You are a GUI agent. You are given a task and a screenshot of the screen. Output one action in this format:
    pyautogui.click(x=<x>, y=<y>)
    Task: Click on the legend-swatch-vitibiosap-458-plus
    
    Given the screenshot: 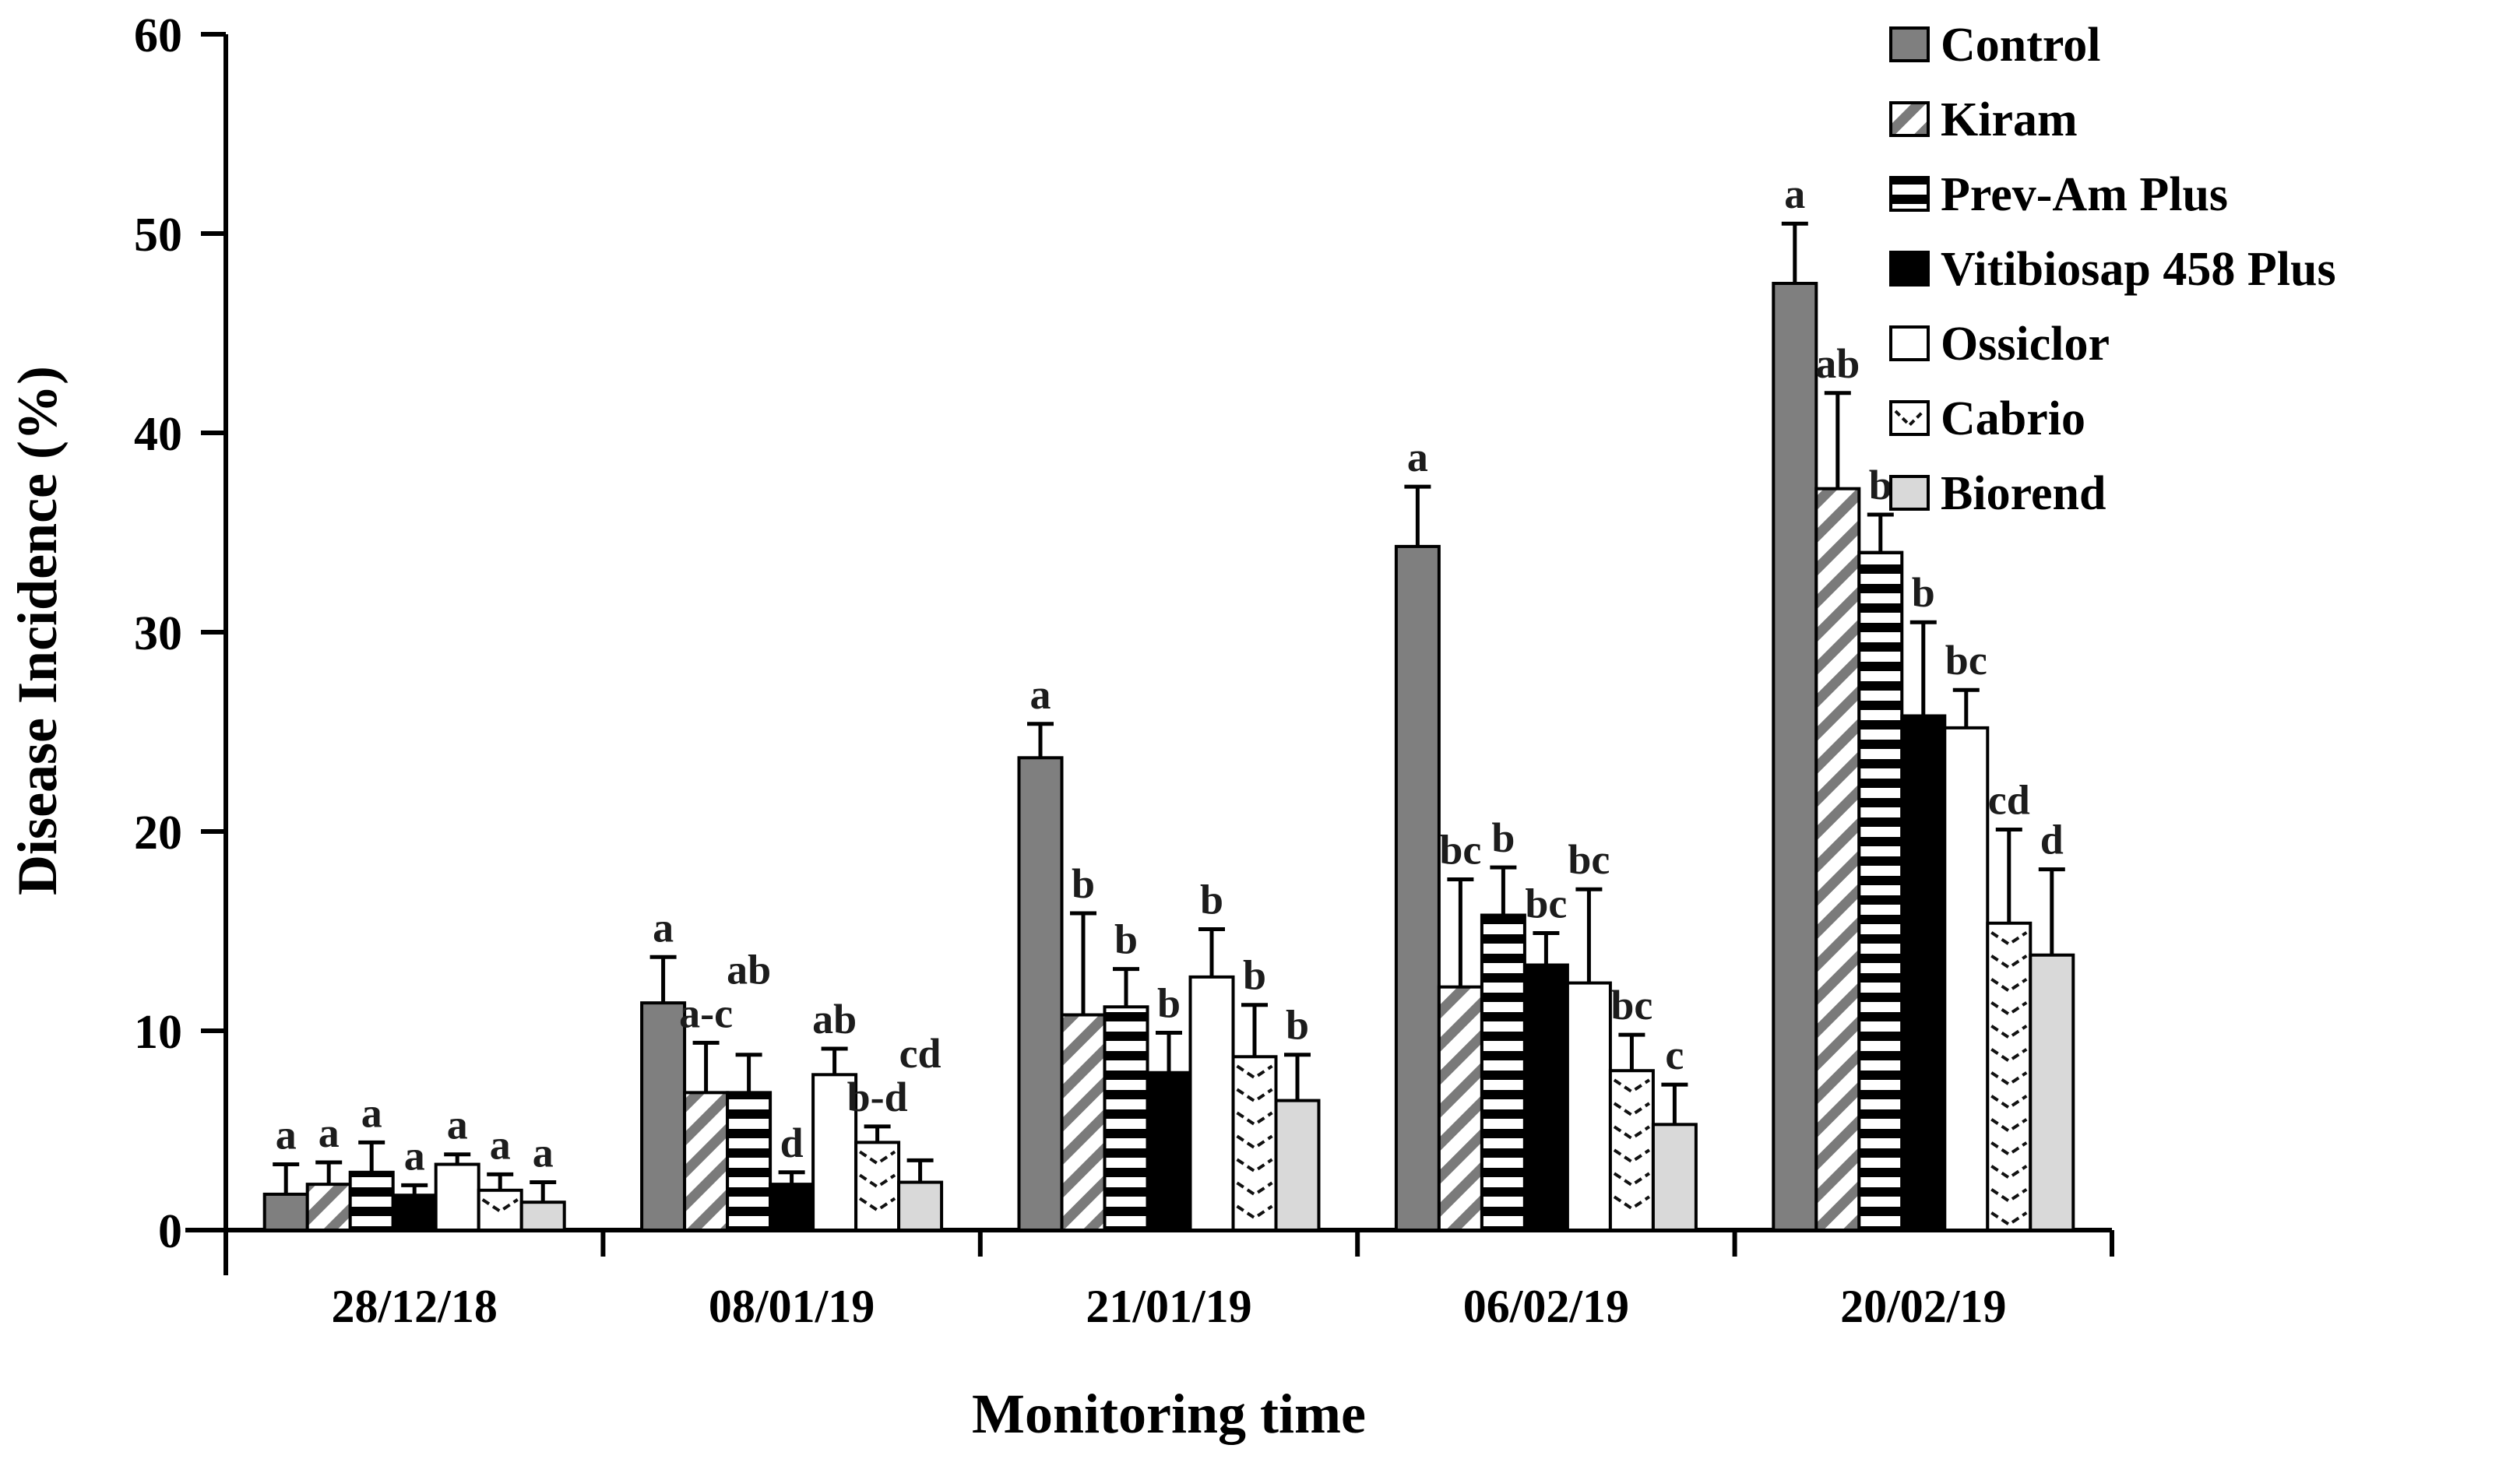 What is the action you would take?
    pyautogui.click(x=1910, y=269)
    